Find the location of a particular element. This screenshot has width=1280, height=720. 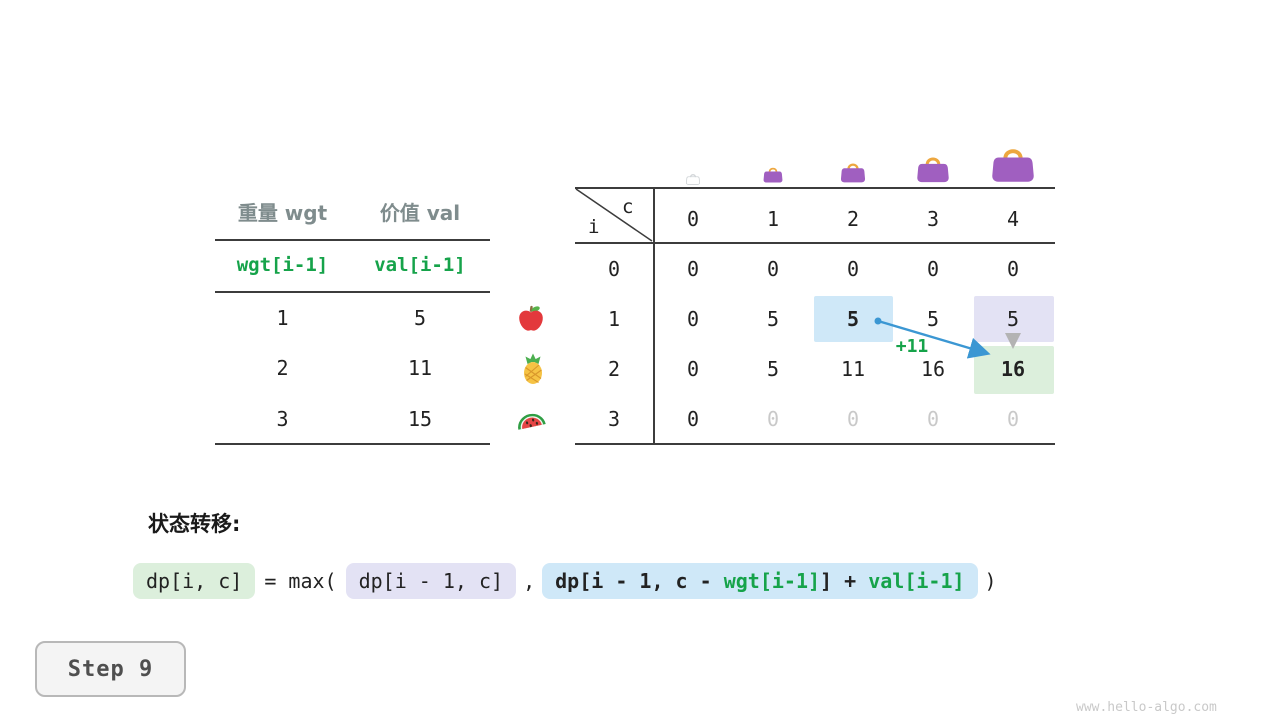

item-2-weight: 2 is located at coordinates (282, 368).